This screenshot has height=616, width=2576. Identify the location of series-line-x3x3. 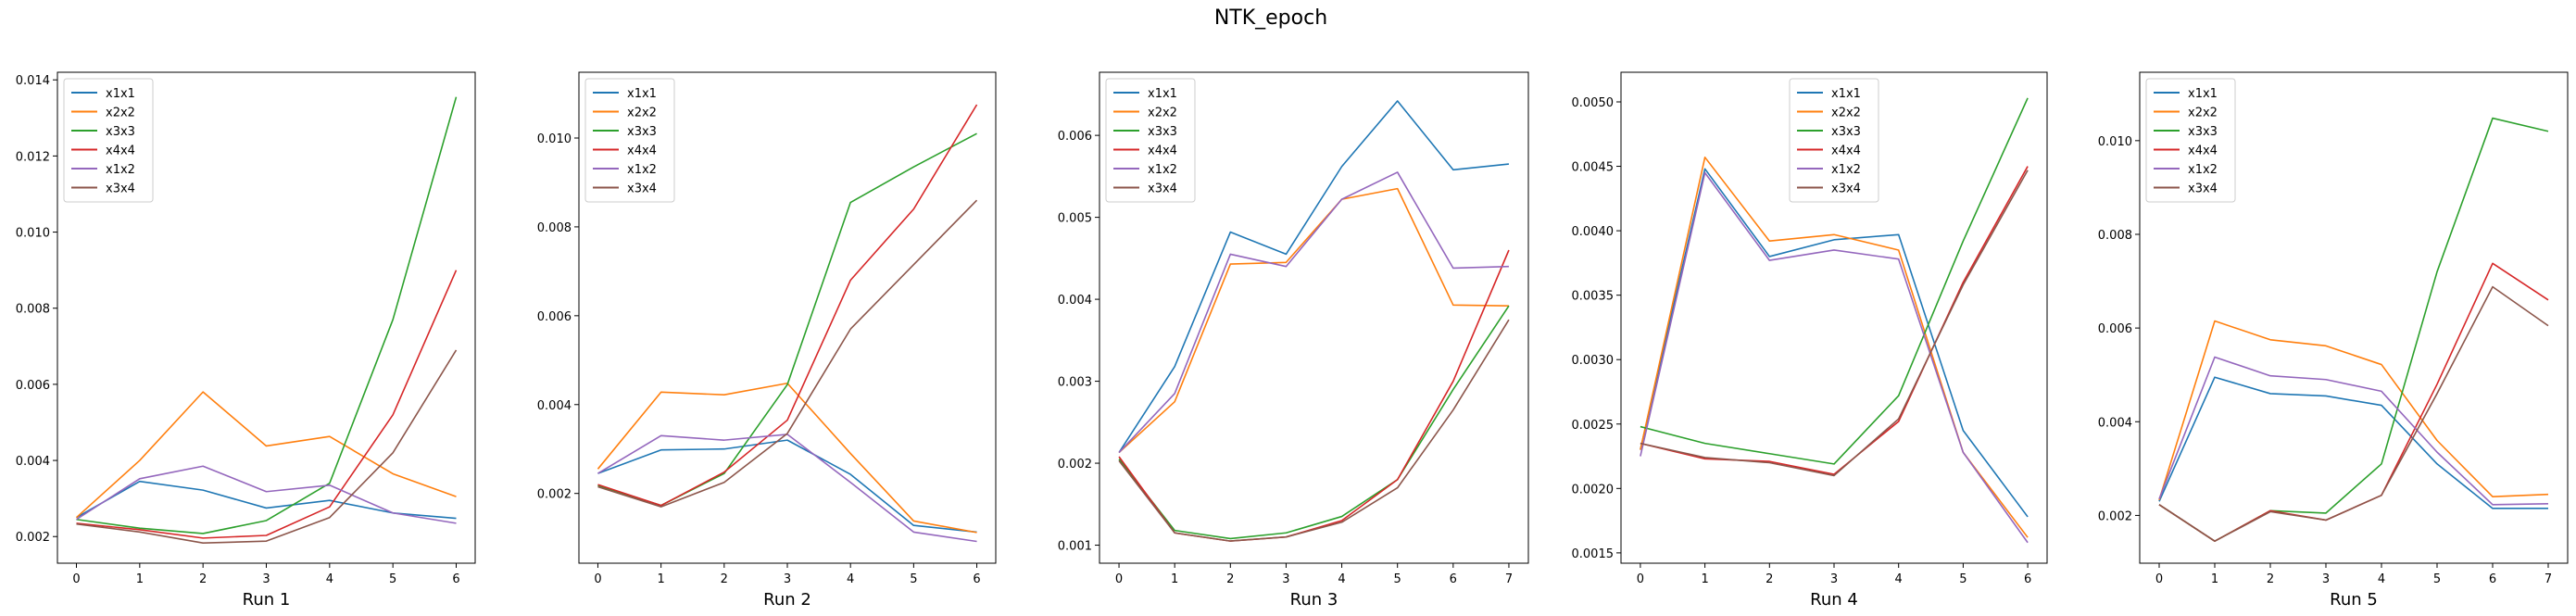
(1834, 281).